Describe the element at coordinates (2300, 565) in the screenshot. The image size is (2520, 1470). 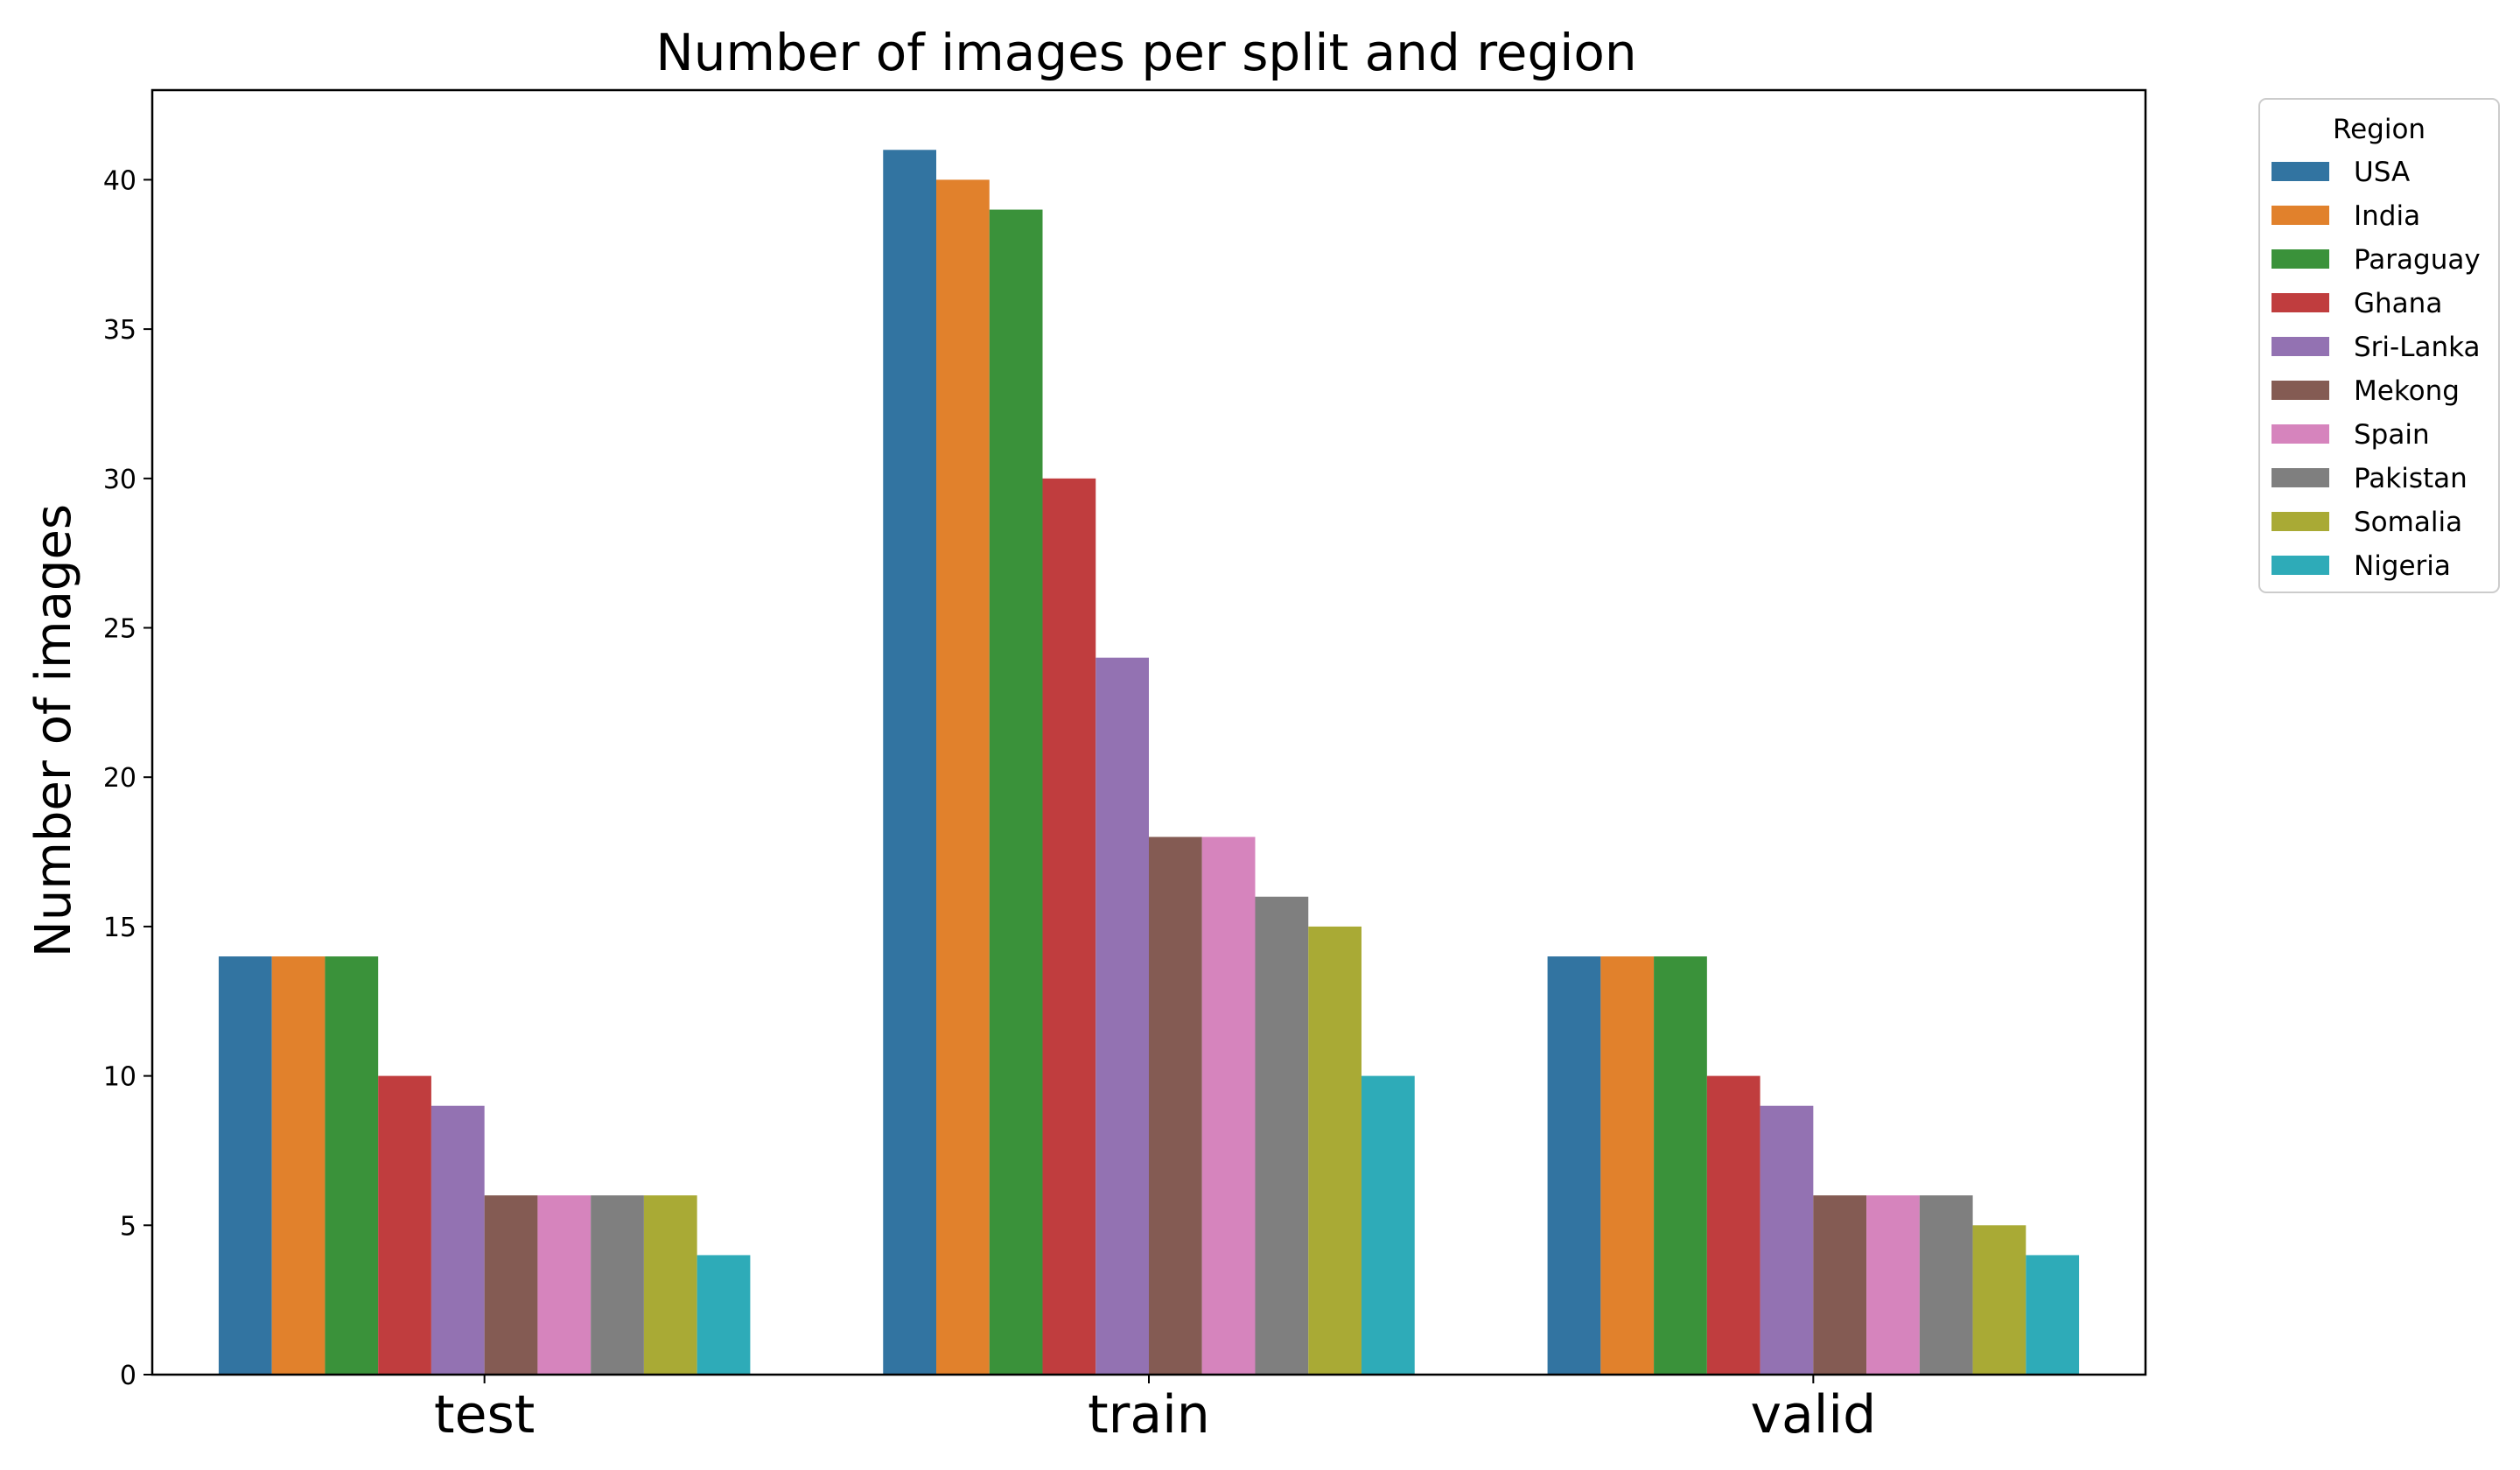
I see `legend-swatch-nigeria` at that location.